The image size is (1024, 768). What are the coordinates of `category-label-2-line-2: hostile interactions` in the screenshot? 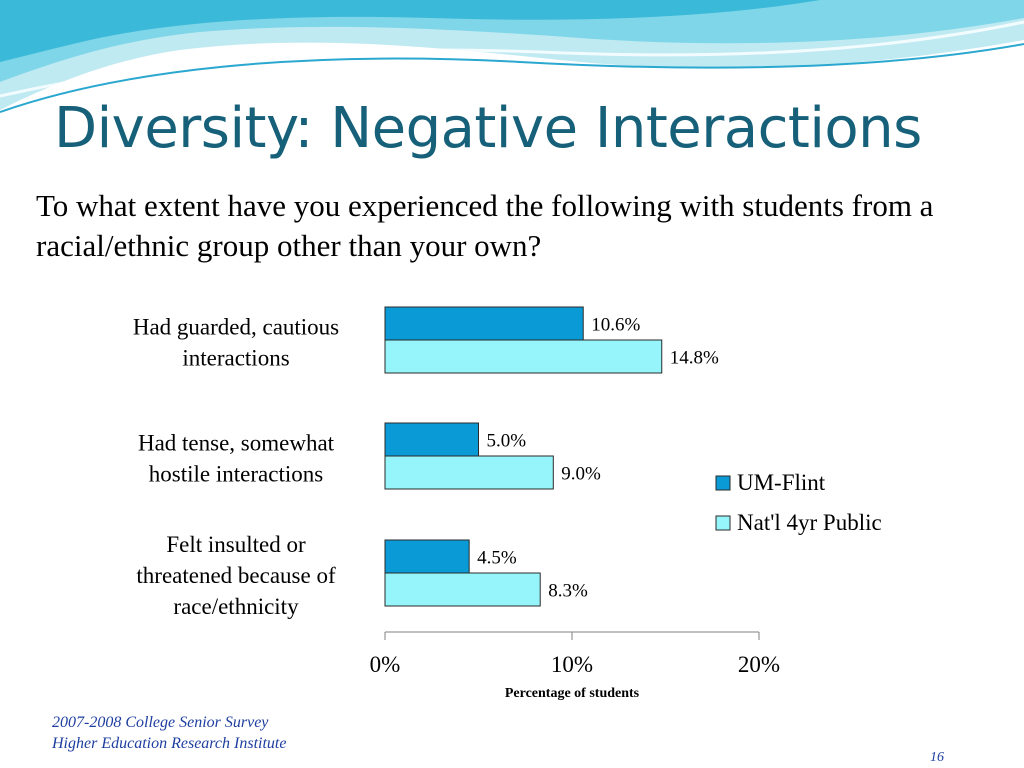 It's located at (236, 474).